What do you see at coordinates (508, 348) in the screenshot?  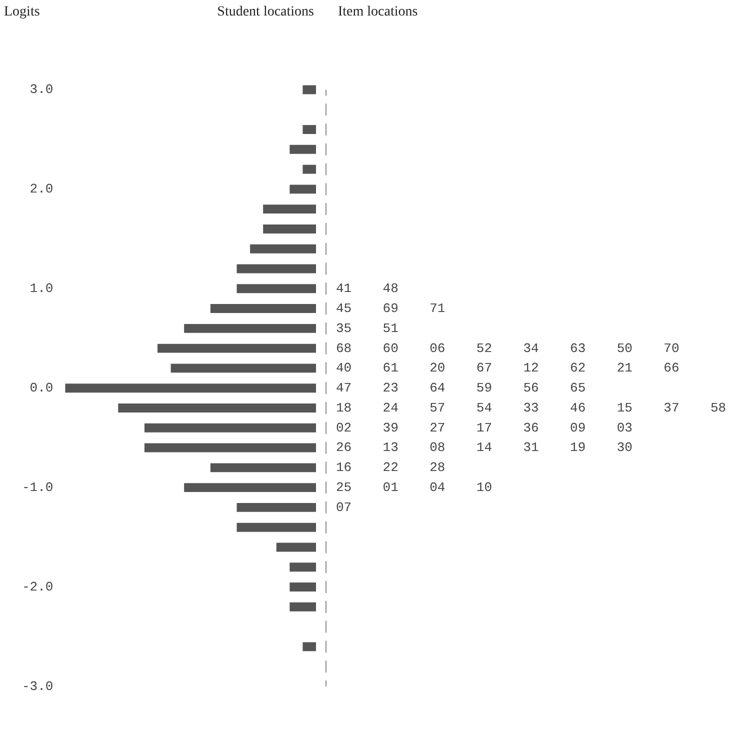 I see `text: 68 60 06 52 34 63 50 70` at bounding box center [508, 348].